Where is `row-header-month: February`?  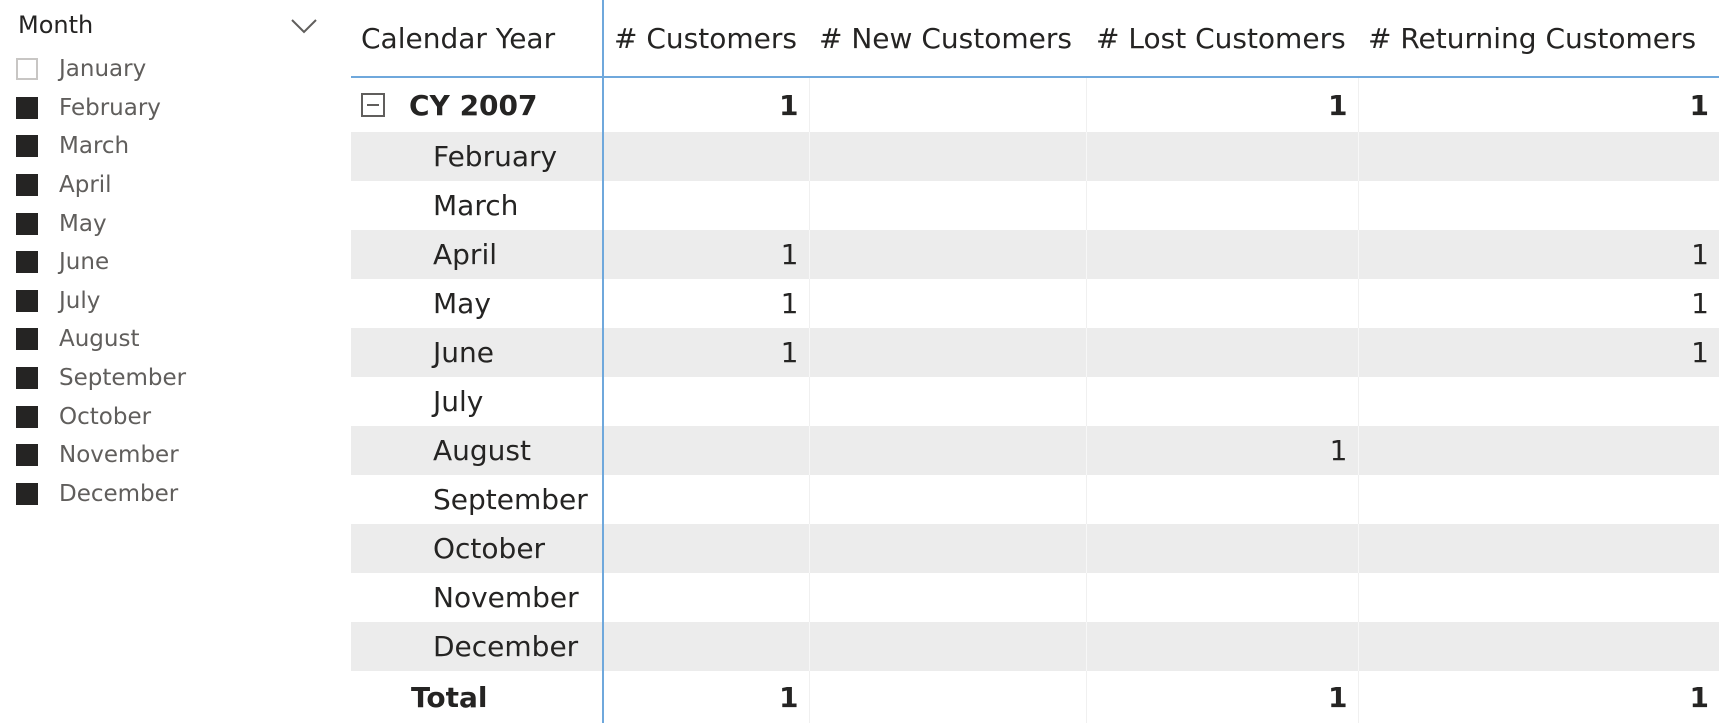
row-header-month: February is located at coordinates (477, 156).